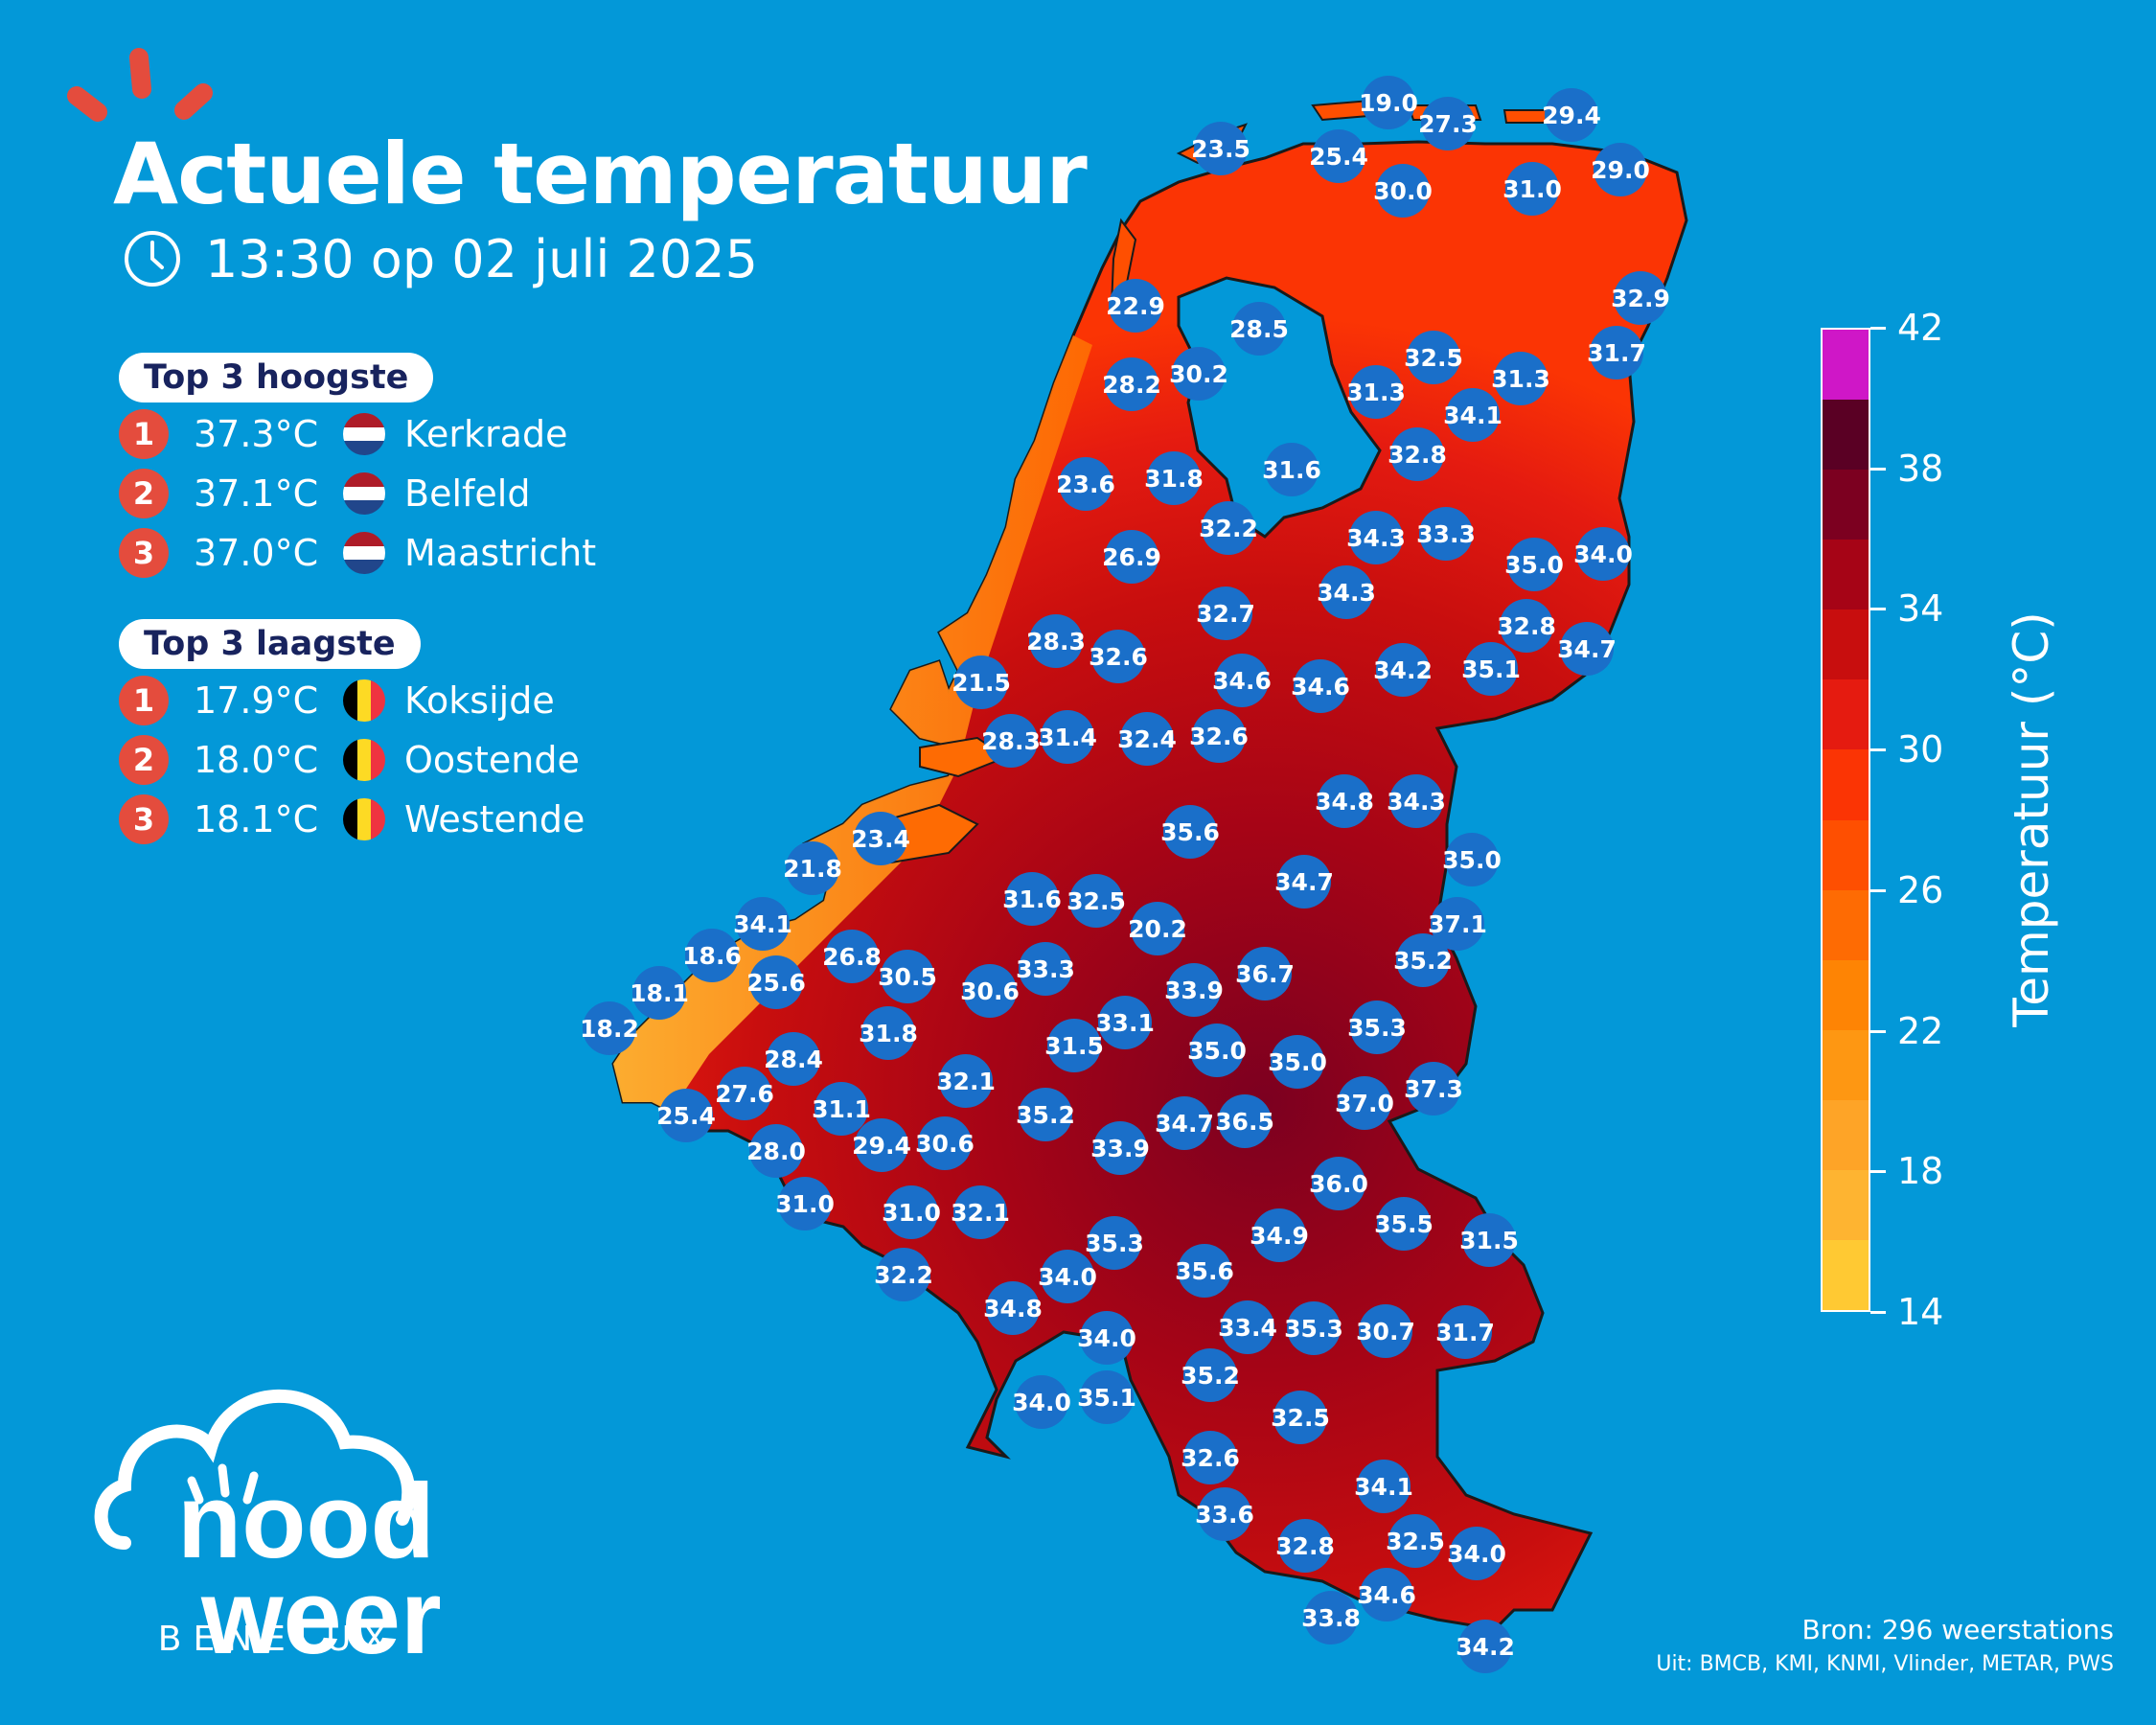 The height and width of the screenshot is (1725, 2156). I want to click on station-marker: 37.1, so click(1457, 924).